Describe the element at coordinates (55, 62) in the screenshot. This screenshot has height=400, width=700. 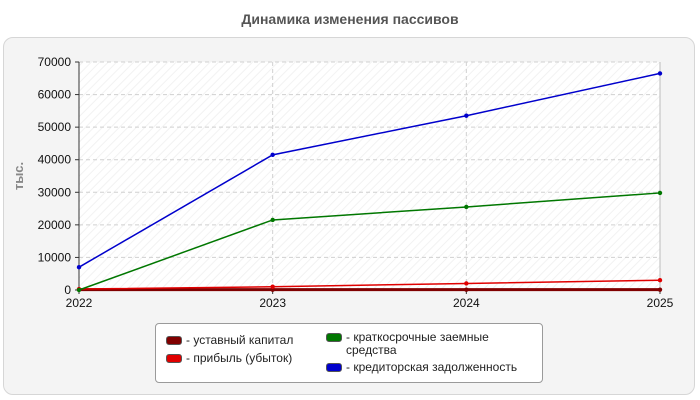
I see `y-tick-label: 70000` at that location.